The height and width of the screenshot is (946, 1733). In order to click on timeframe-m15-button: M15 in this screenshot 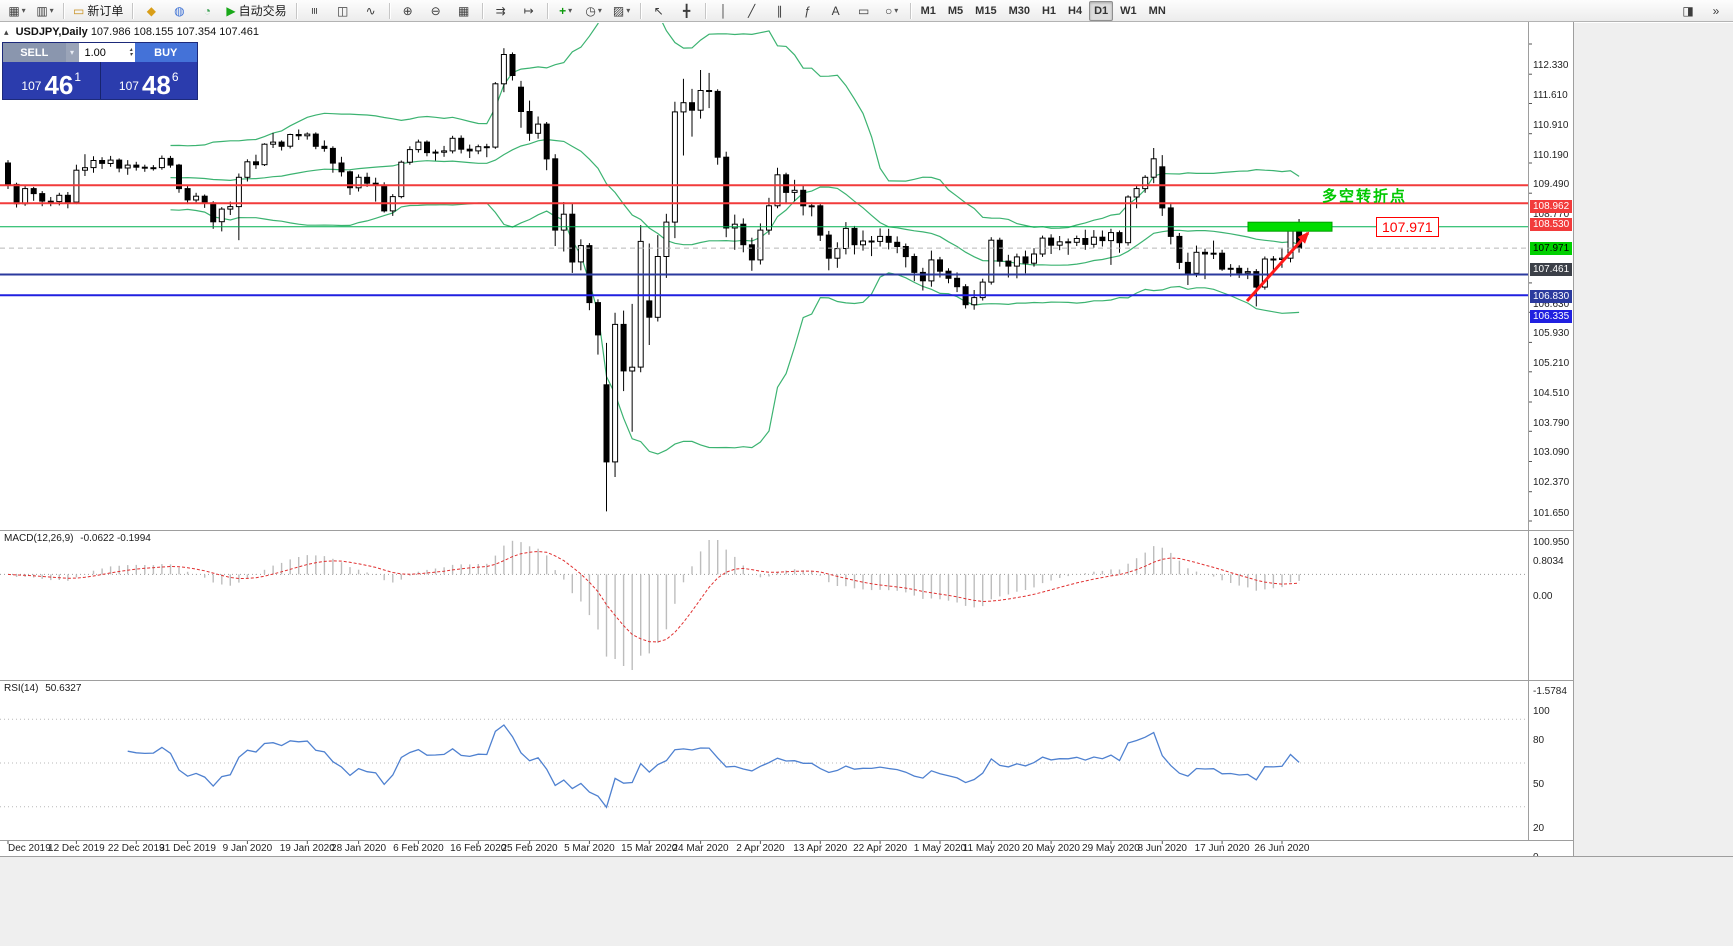, I will do `click(986, 10)`.